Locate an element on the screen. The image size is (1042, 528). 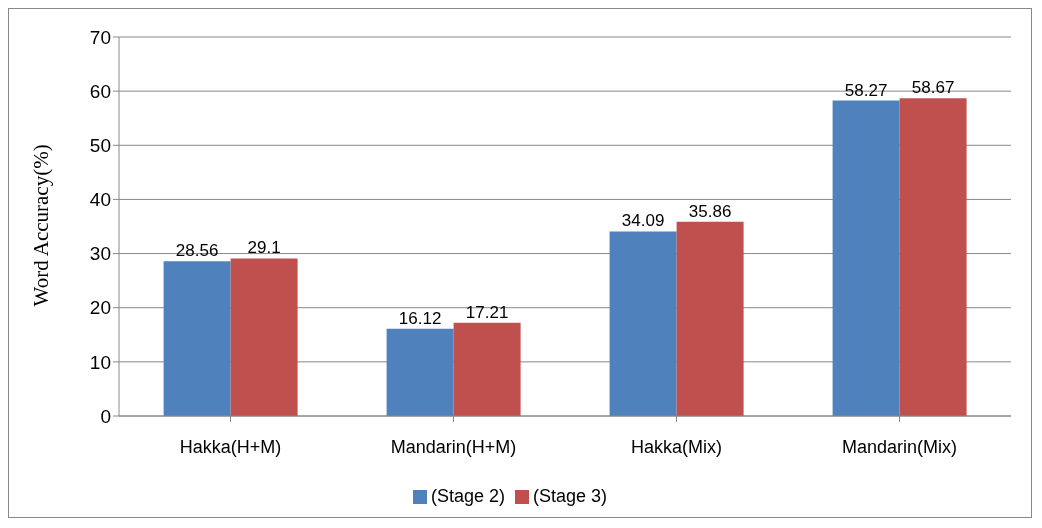
data-label: 58.27 is located at coordinates (866, 90).